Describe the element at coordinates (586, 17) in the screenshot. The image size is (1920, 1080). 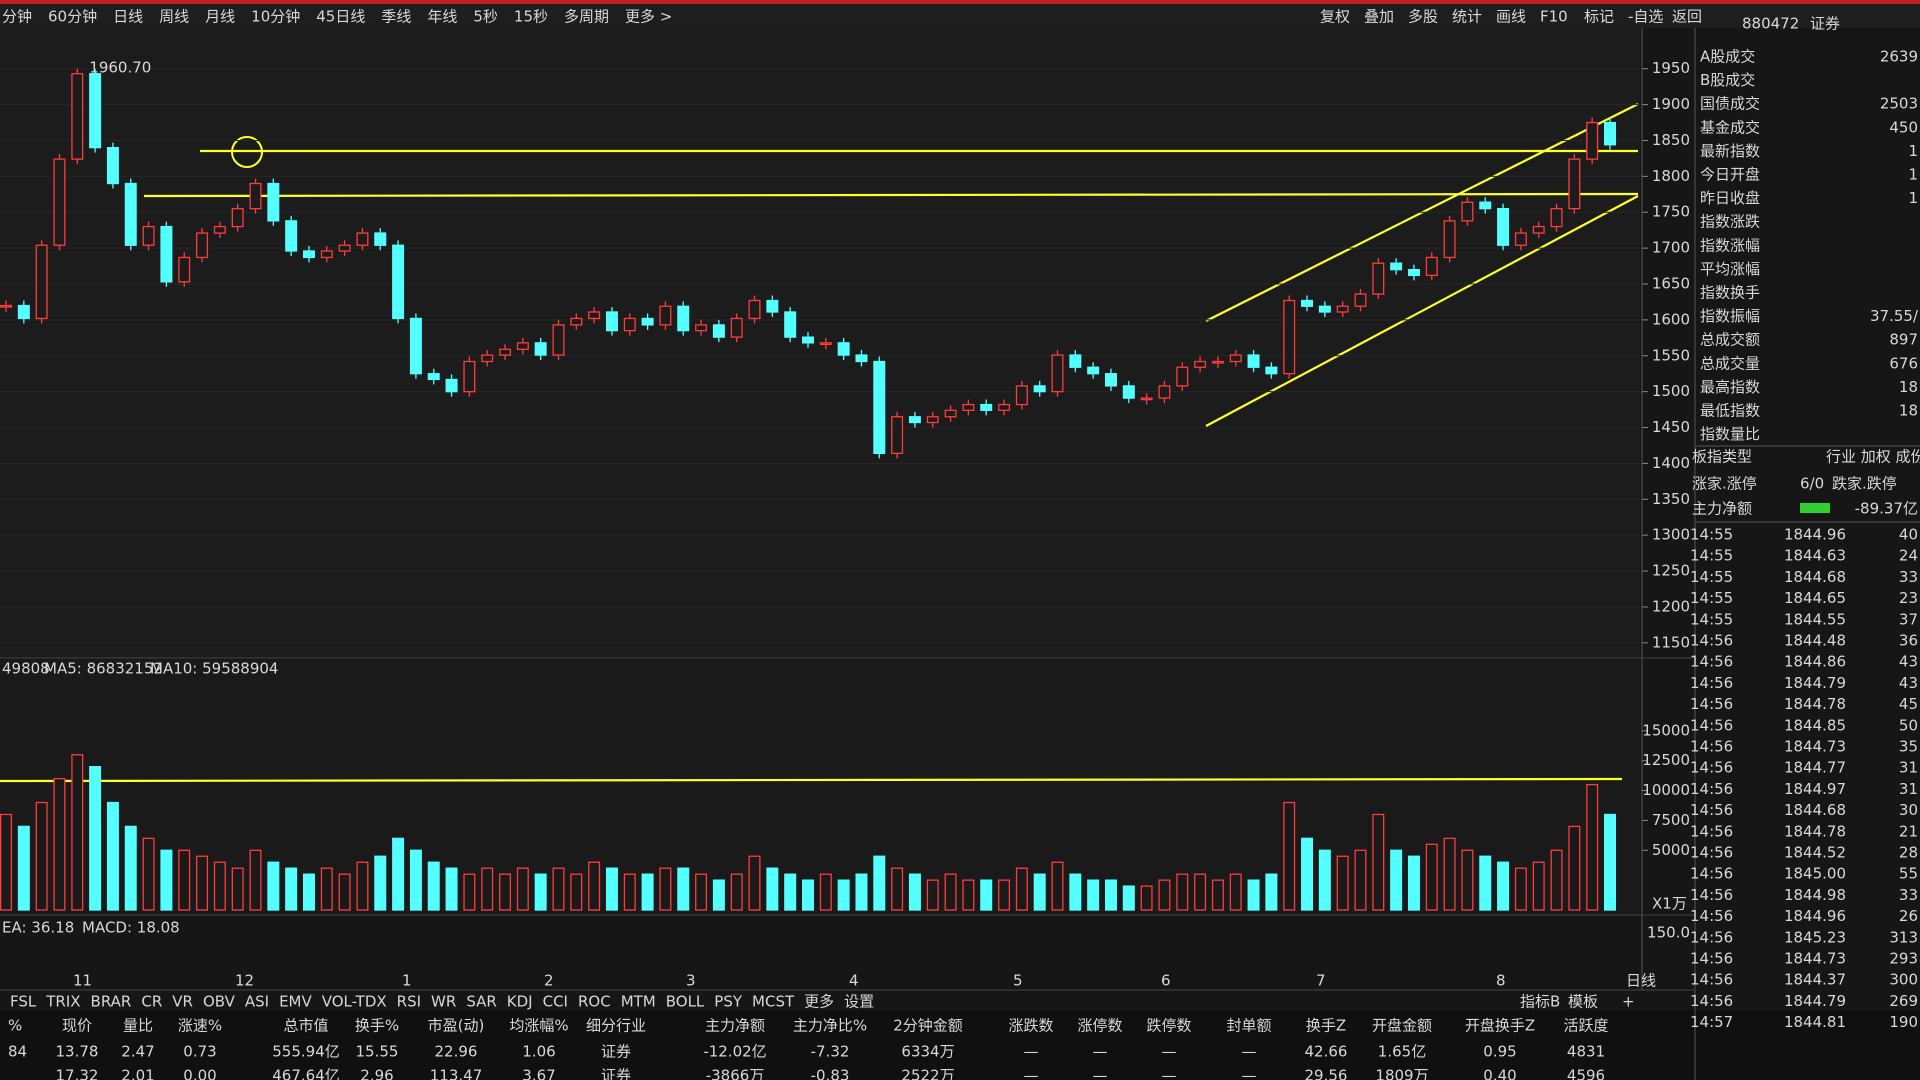
I see `period-tab: 多周期` at that location.